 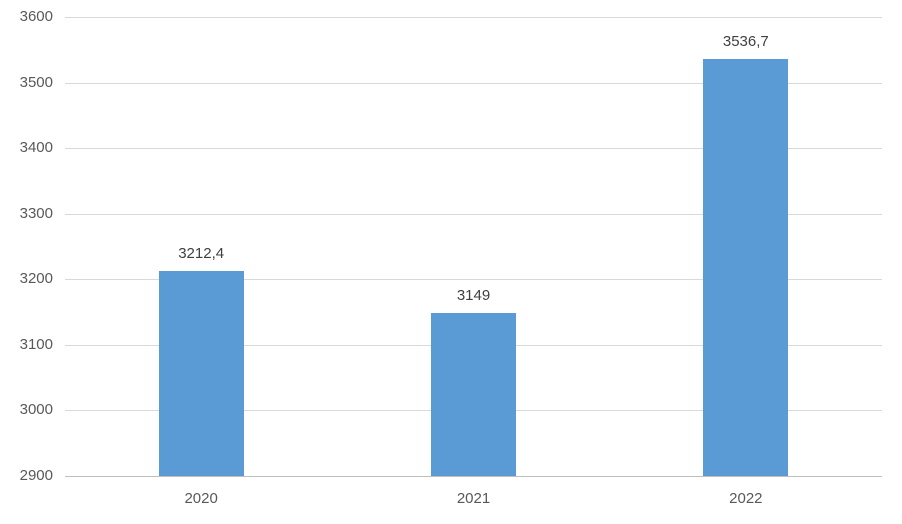 I want to click on y-axis-tick-label: 3000, so click(x=36, y=410).